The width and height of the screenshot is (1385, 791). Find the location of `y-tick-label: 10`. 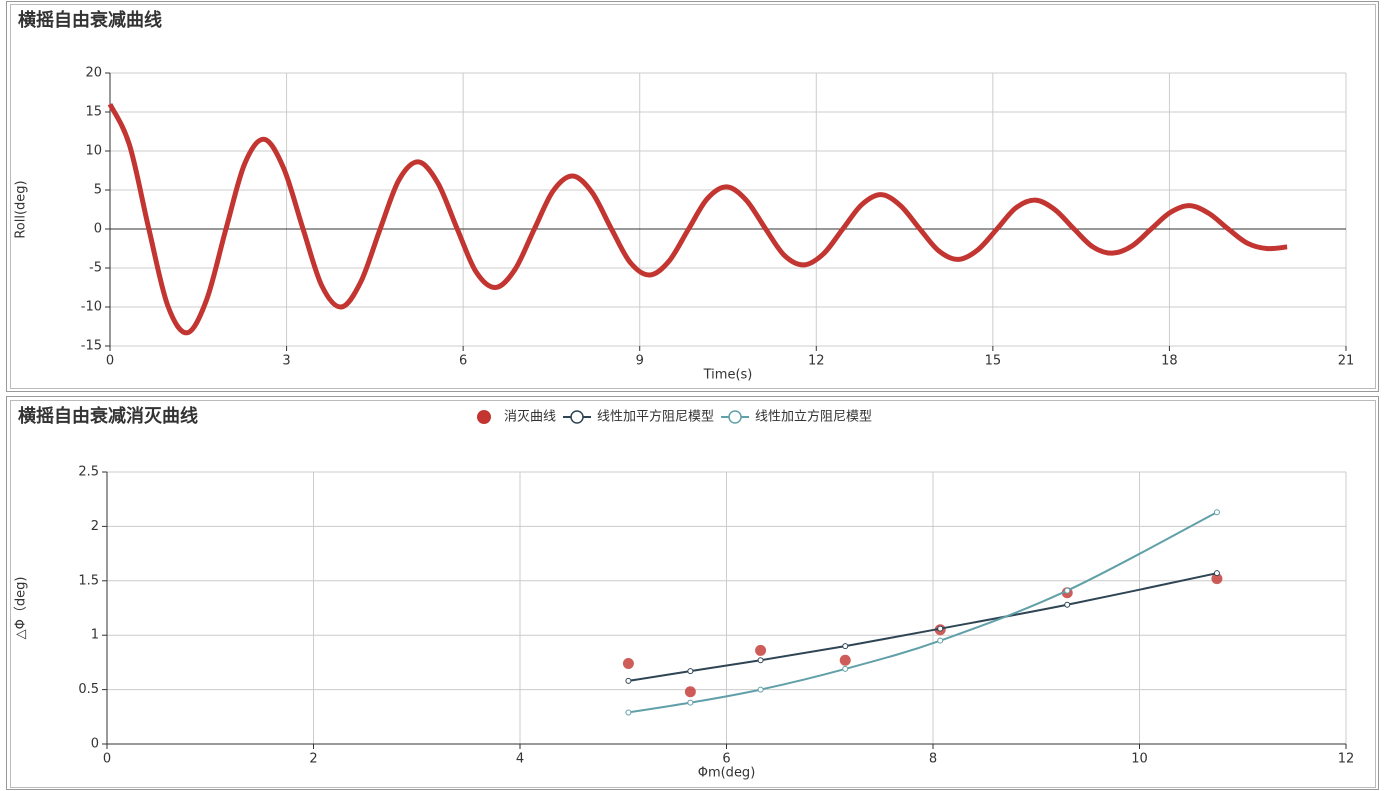

y-tick-label: 10 is located at coordinates (93, 151).